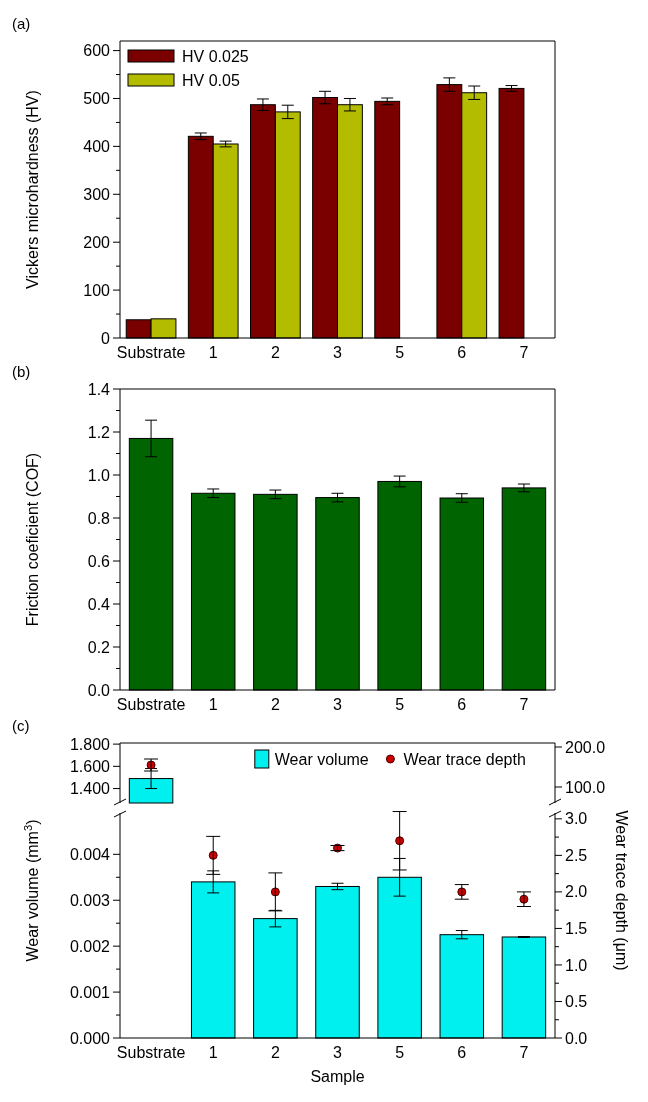  What do you see at coordinates (99, 561) in the screenshot?
I see `y-tick-label: 0.6` at bounding box center [99, 561].